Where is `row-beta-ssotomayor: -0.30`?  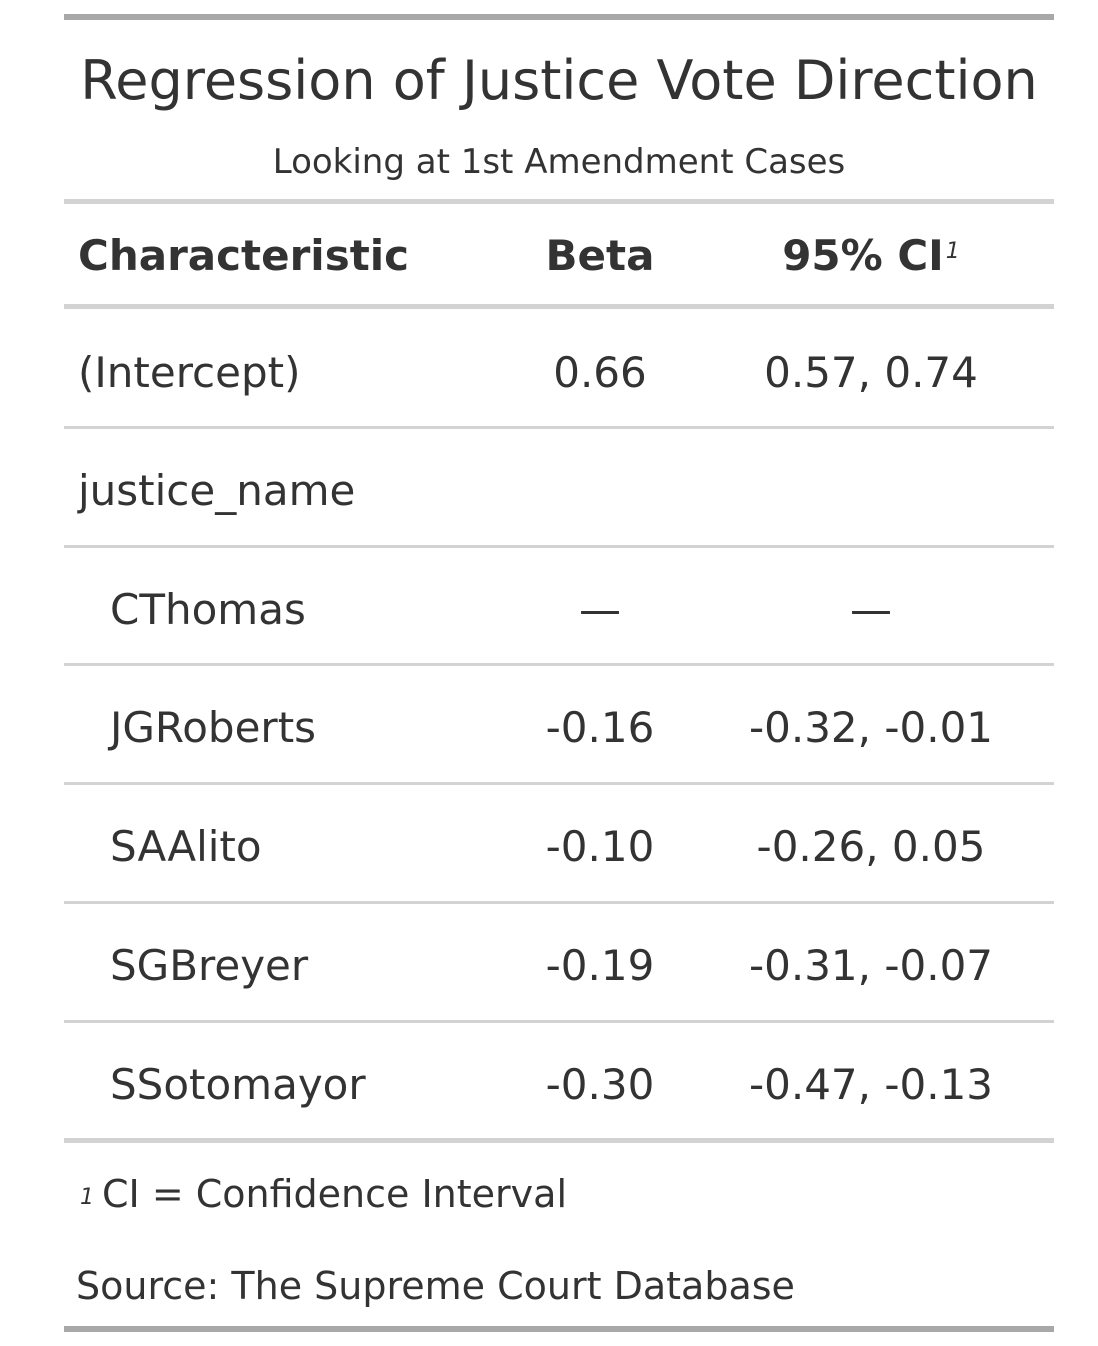 row-beta-ssotomayor: -0.30 is located at coordinates (600, 1085).